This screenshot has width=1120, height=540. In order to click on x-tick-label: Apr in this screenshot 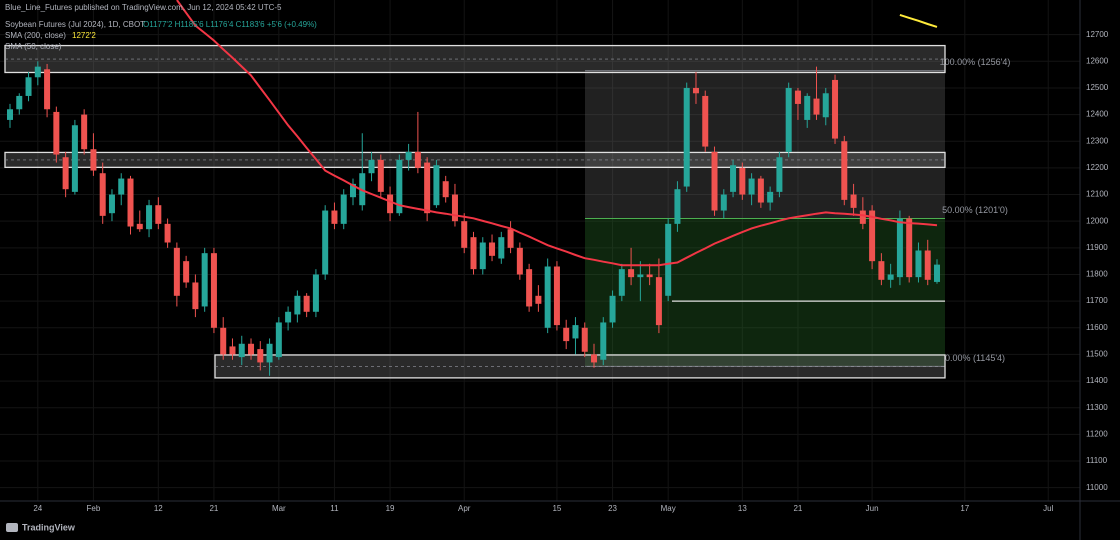, I will do `click(464, 508)`.